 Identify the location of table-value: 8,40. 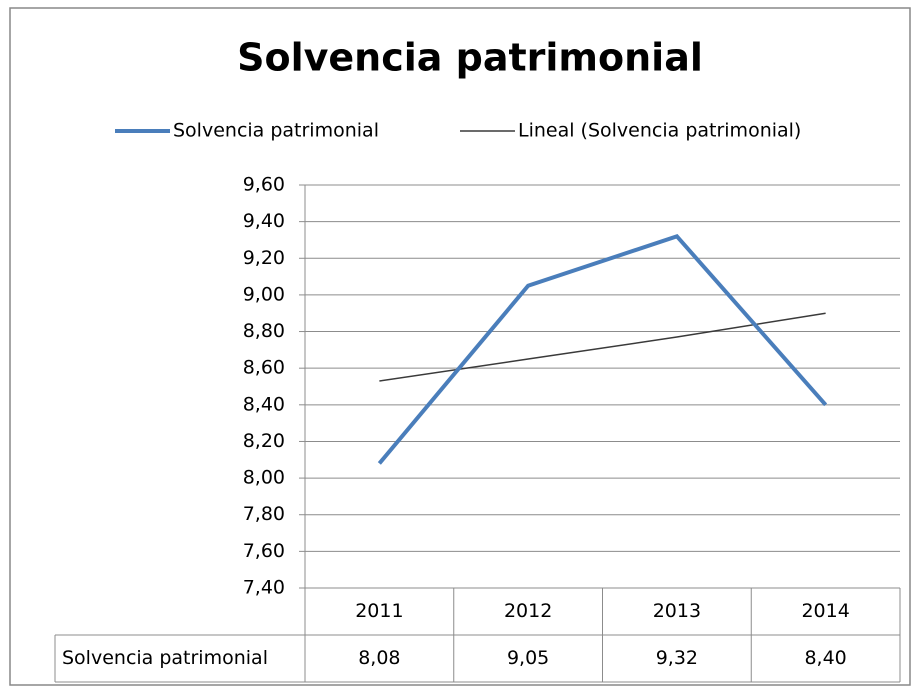
(825, 658).